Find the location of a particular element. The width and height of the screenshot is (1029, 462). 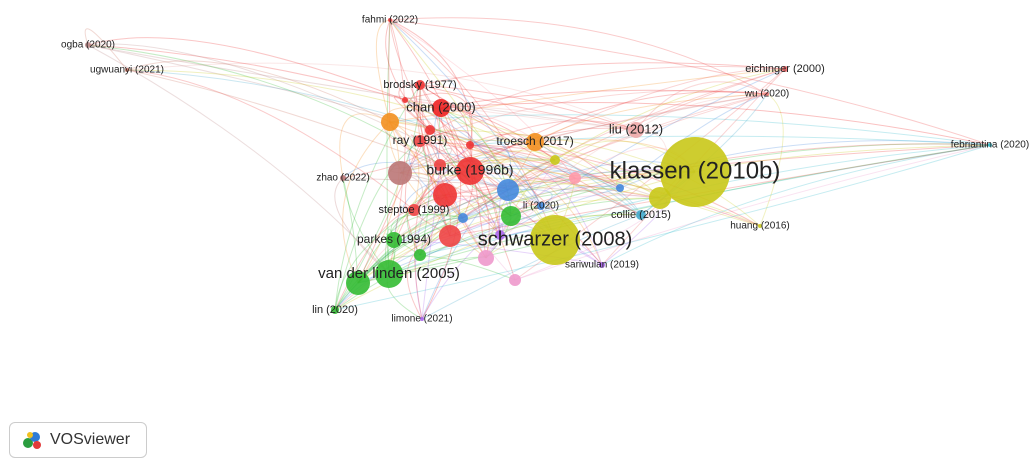

node-label: ray (1991) is located at coordinates (420, 140).